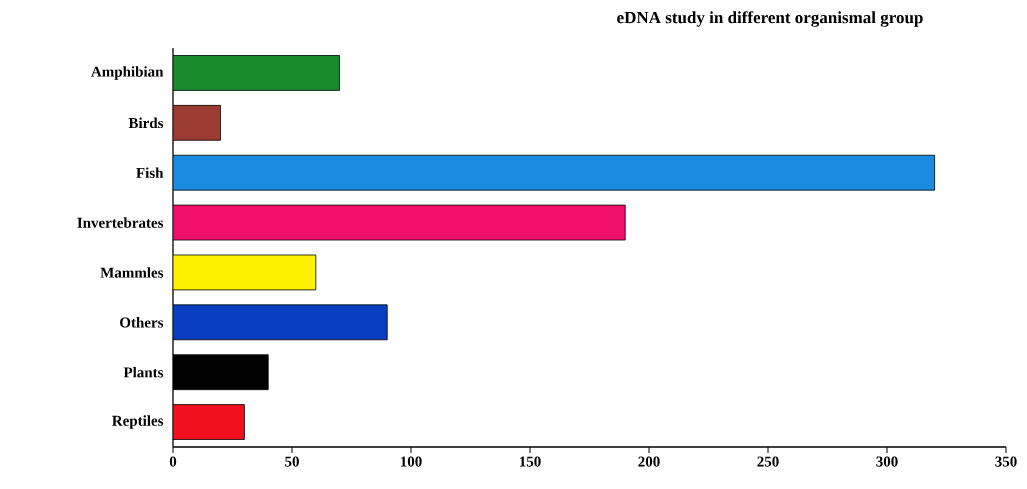 The height and width of the screenshot is (489, 1027). Describe the element at coordinates (127, 73) in the screenshot. I see `y-tick-label: Amphibian` at that location.